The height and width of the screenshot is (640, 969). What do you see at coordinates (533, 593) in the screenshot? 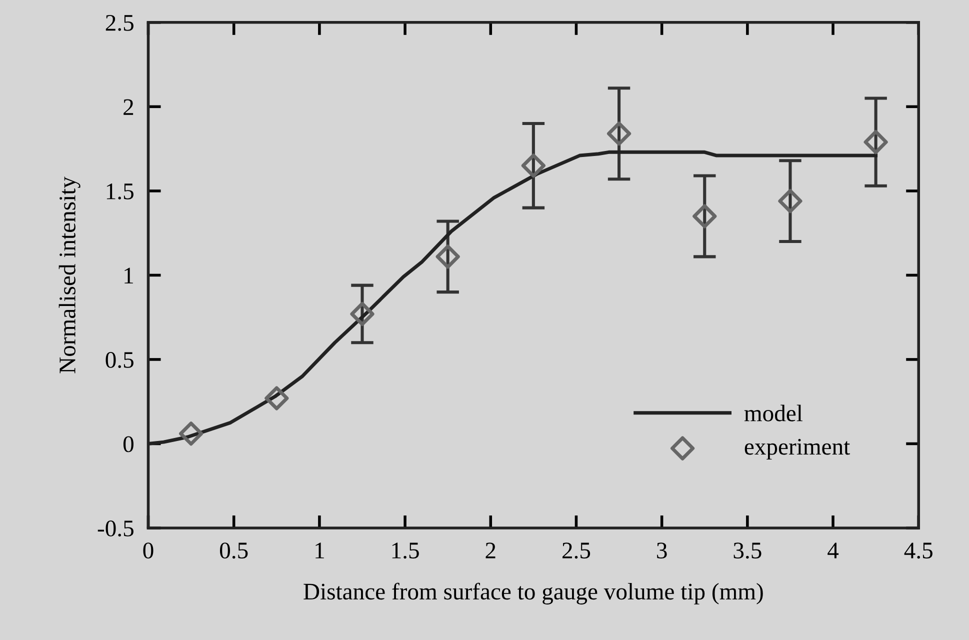
I see `x-axis-title: Distance from surface to gauge volume tip (mm)` at bounding box center [533, 593].